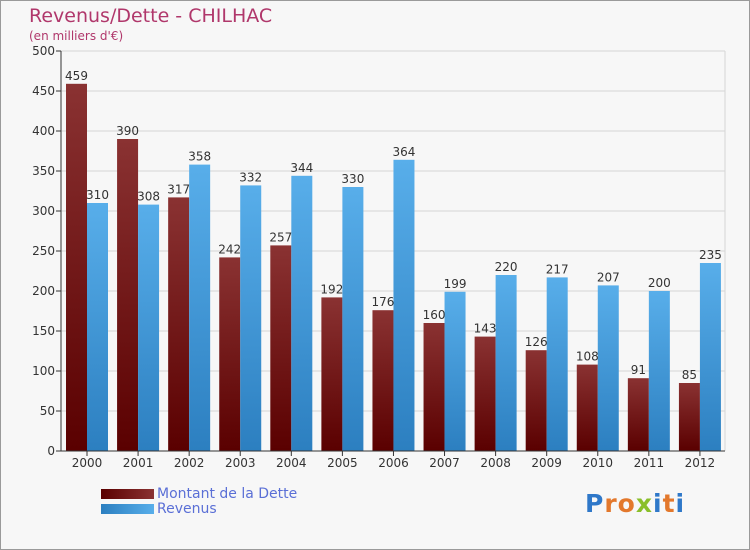  Describe the element at coordinates (485, 329) in the screenshot. I see `data-label: 143` at that location.